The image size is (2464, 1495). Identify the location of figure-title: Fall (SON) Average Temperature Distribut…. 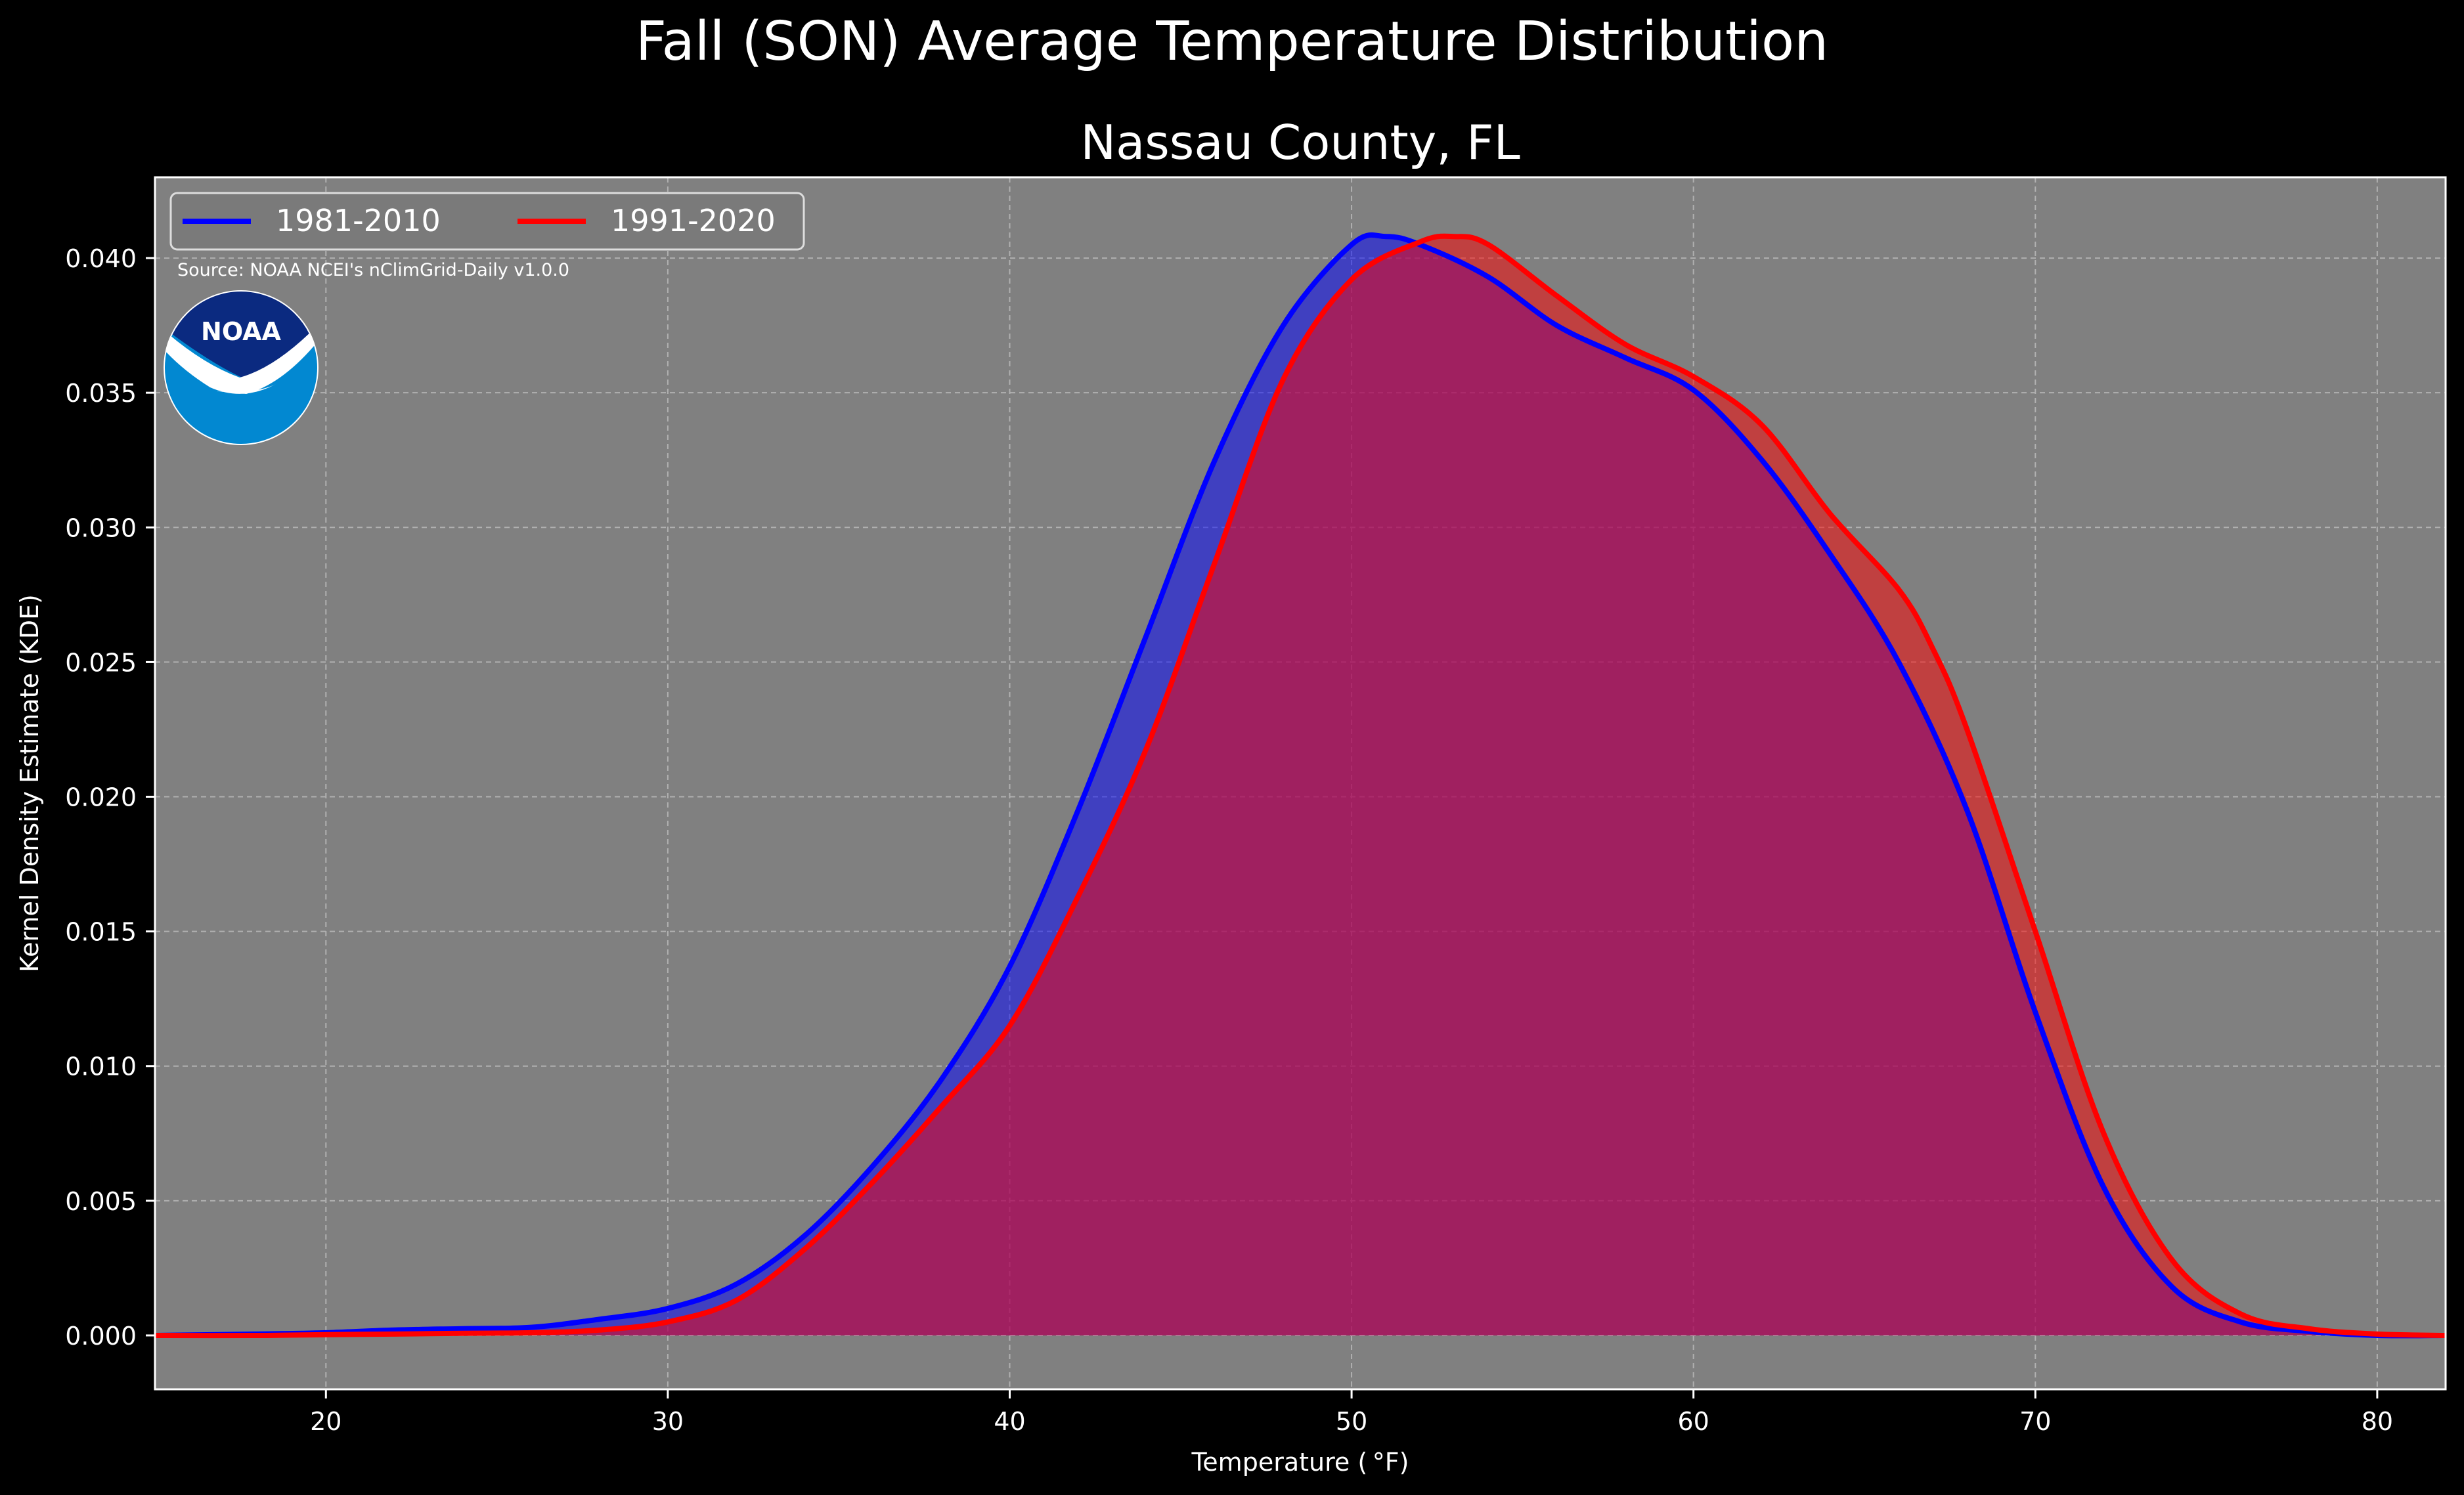
(1232, 42).